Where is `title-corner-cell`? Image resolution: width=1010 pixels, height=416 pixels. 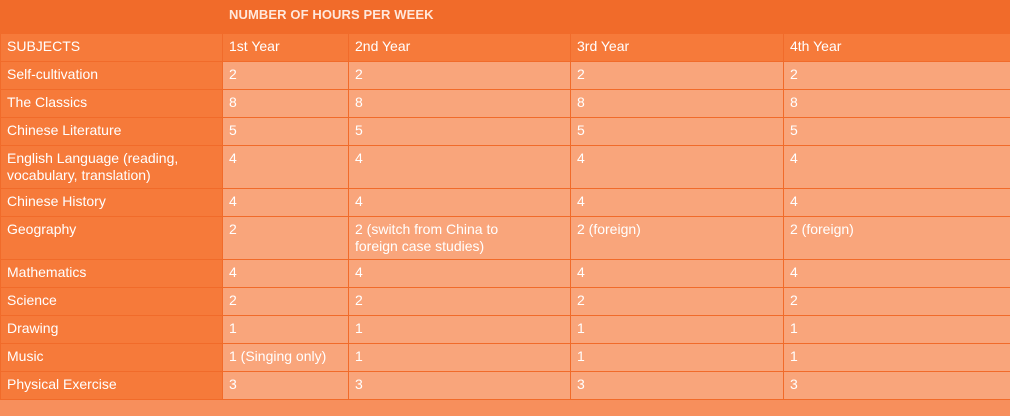
title-corner-cell is located at coordinates (111, 17).